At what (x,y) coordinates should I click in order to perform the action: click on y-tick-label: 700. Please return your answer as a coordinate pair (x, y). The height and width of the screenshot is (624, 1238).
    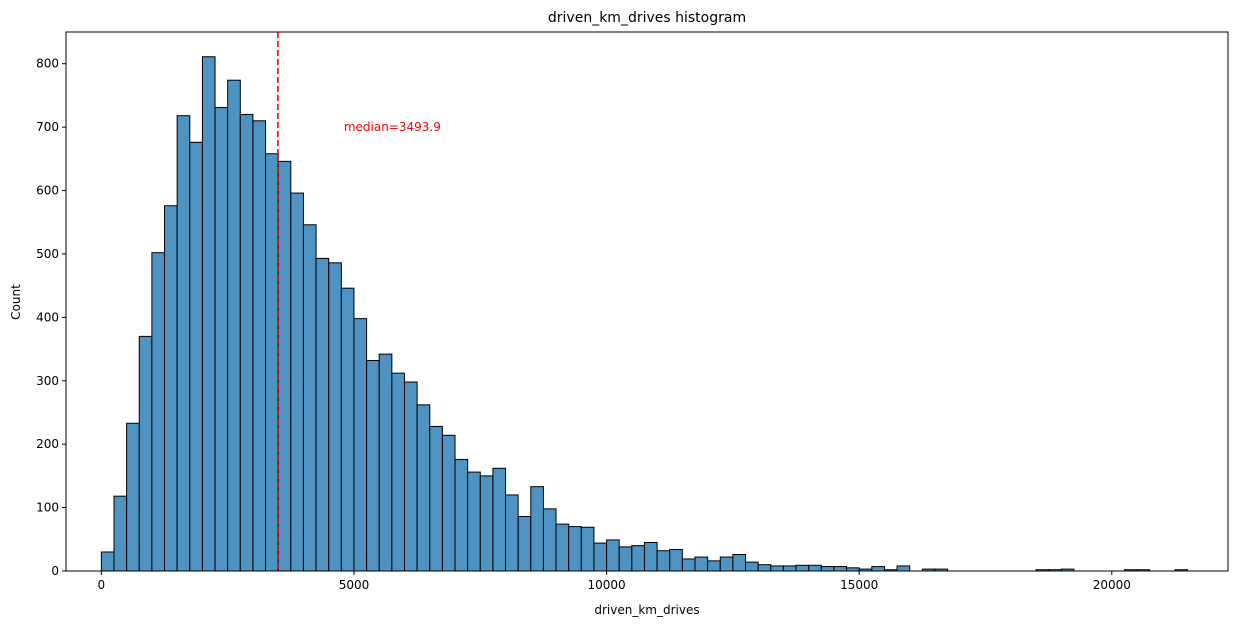
    Looking at the image, I should click on (47, 127).